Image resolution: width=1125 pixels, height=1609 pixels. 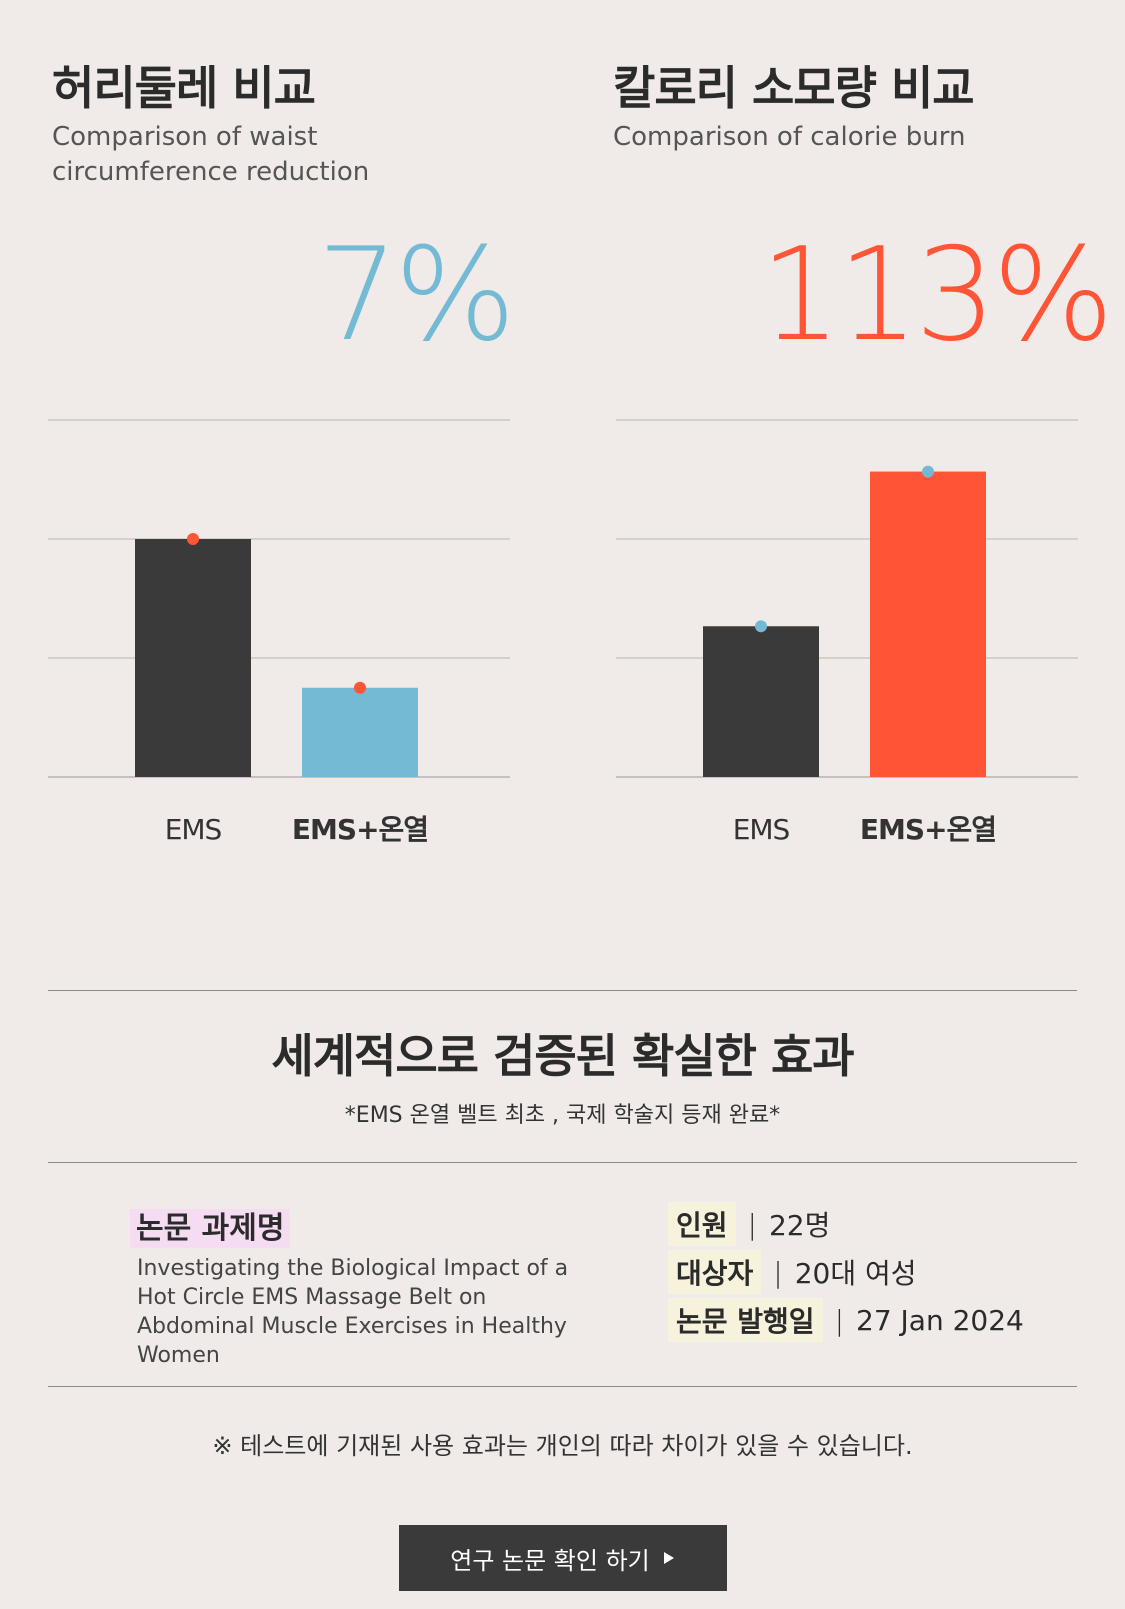 I want to click on info-key: 논문 발행일, so click(x=745, y=1320).